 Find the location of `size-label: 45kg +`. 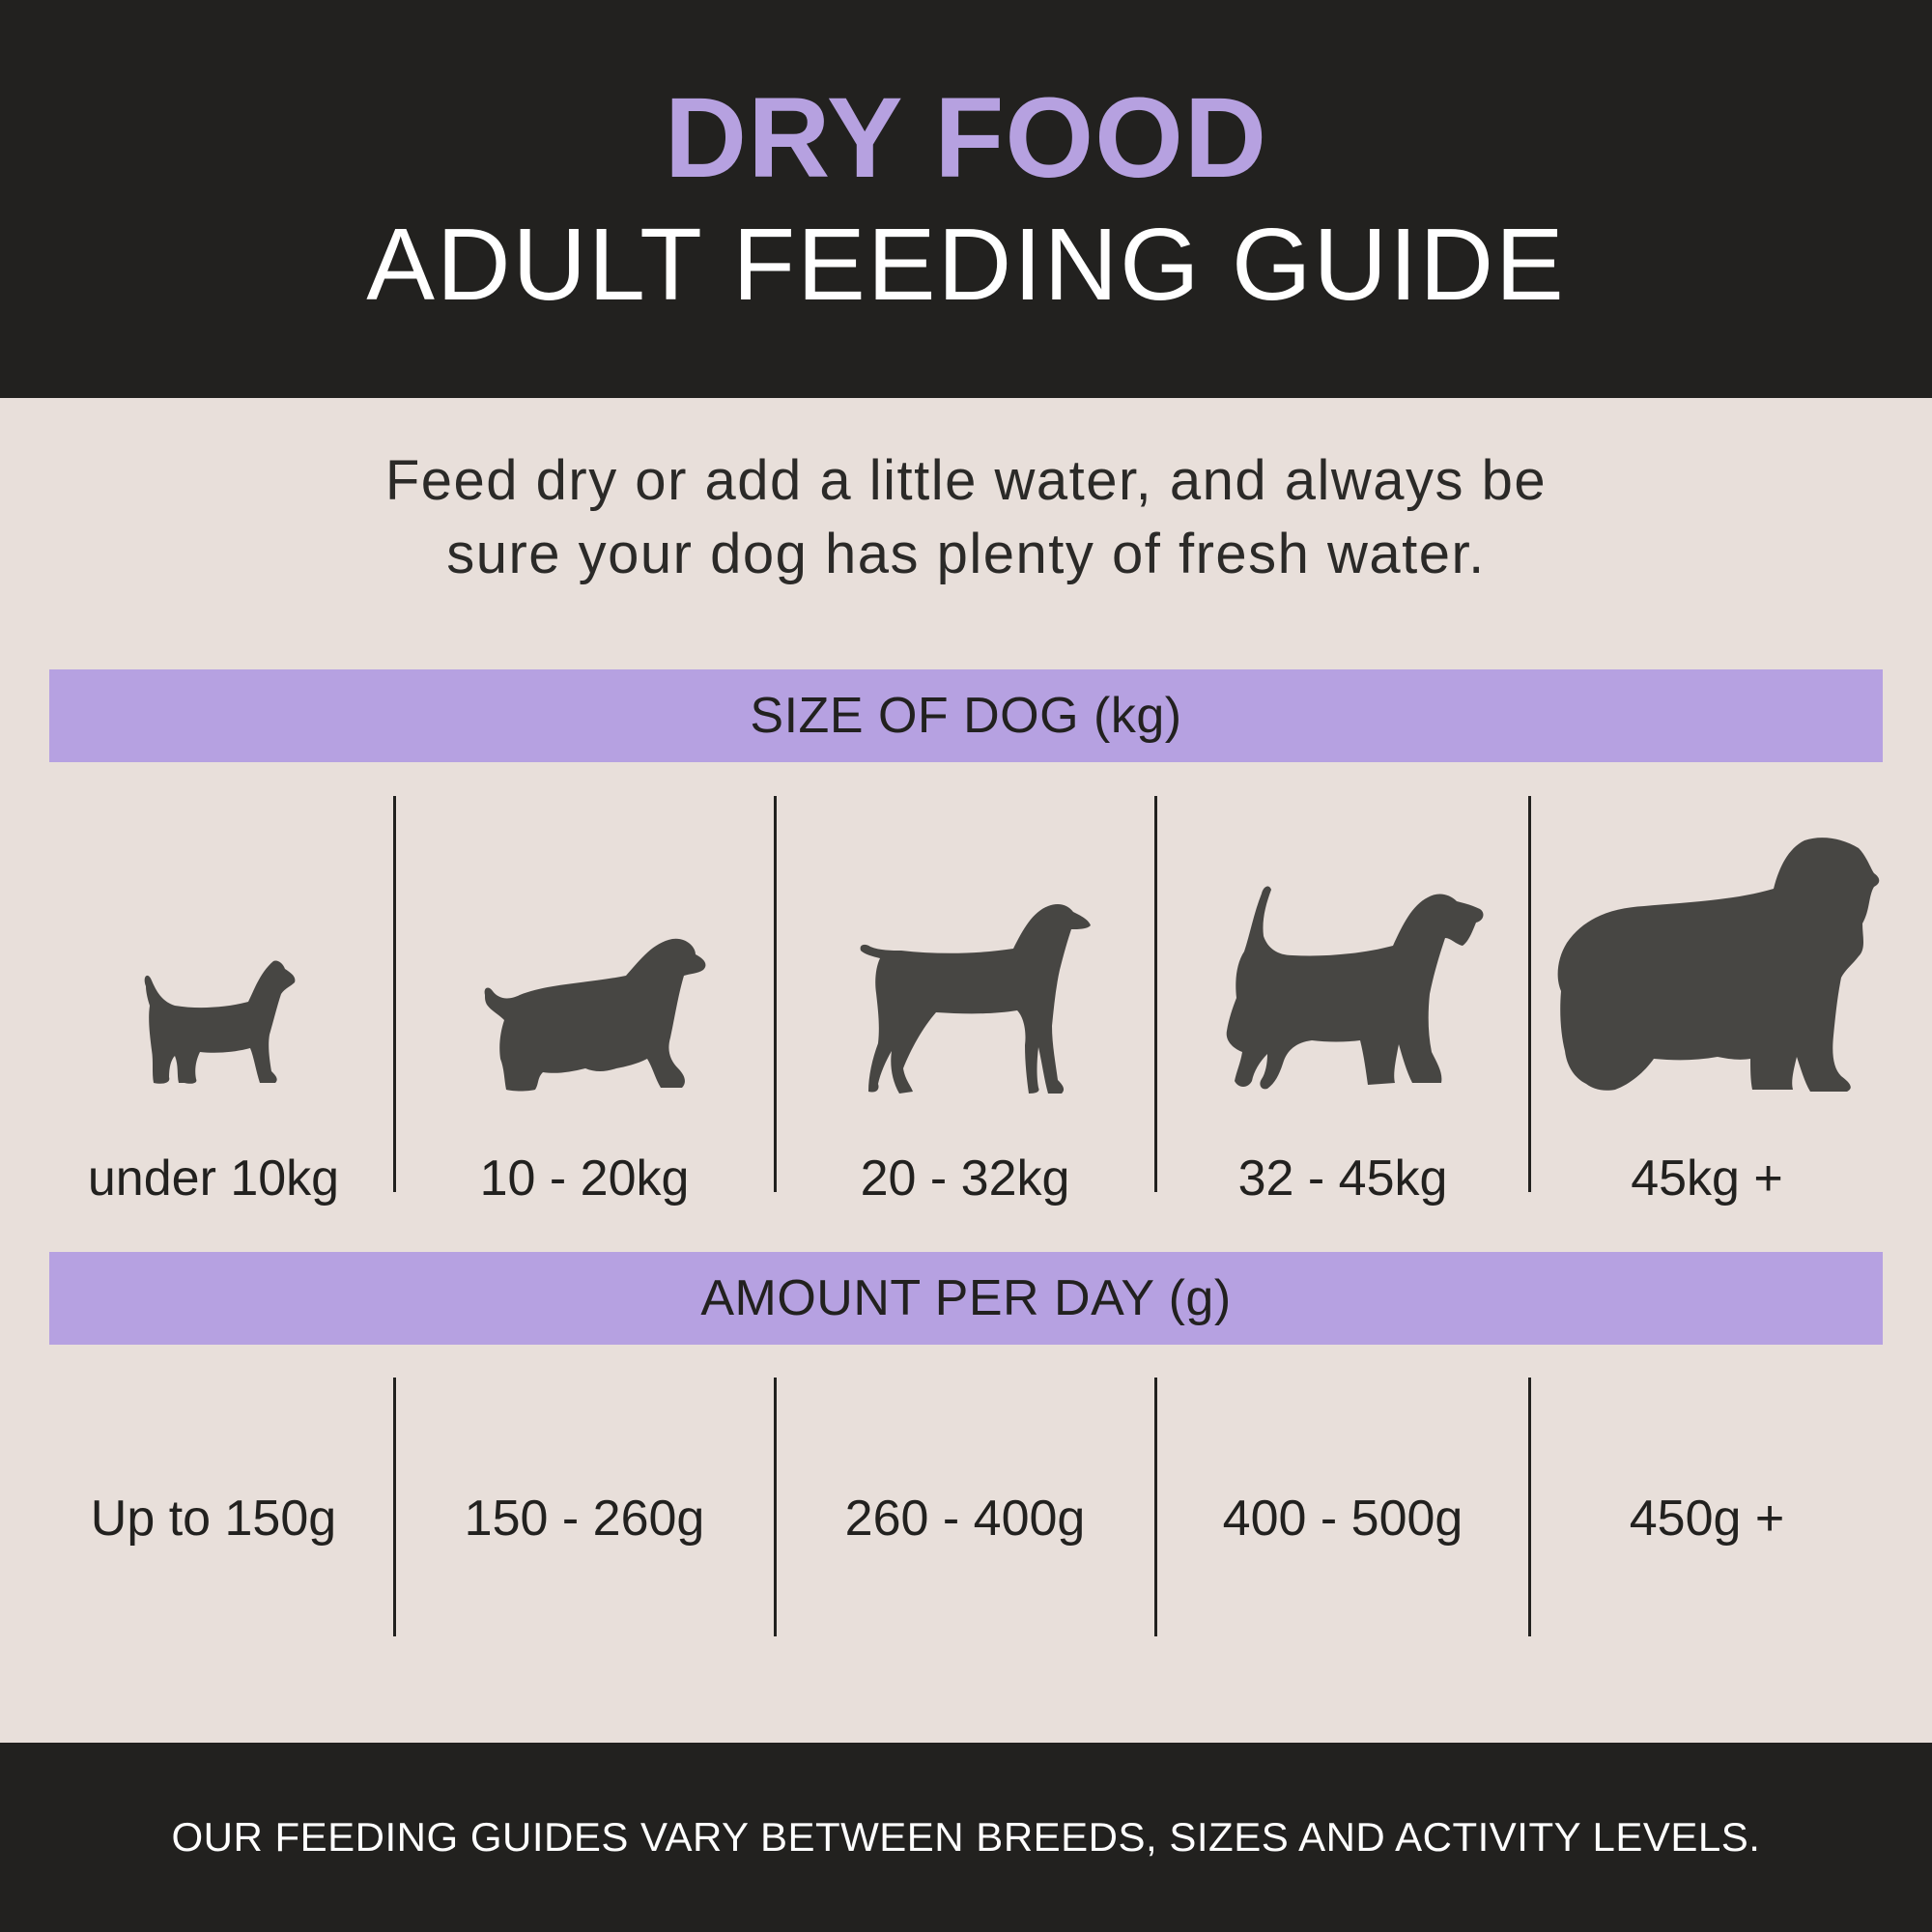

size-label: 45kg + is located at coordinates (1707, 1179).